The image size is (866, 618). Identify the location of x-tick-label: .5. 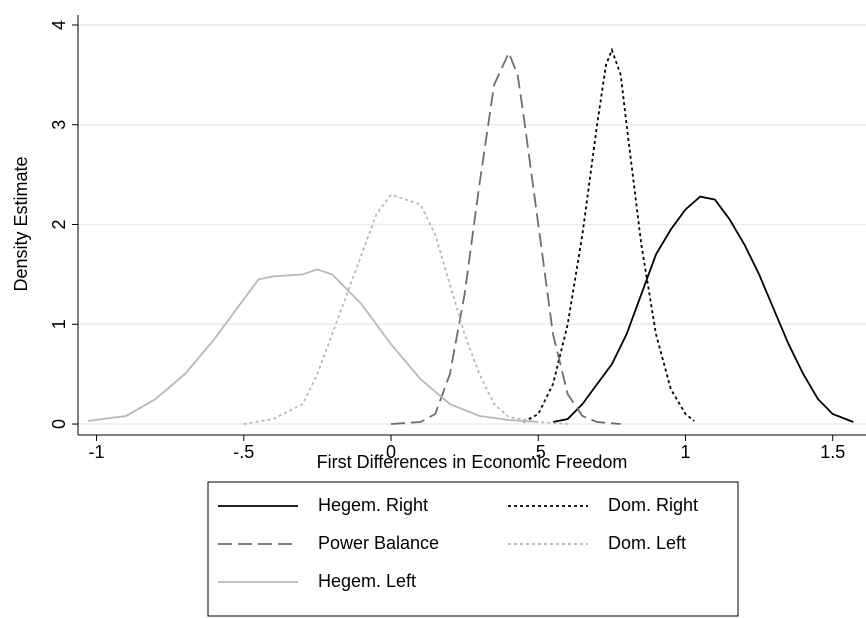
(538, 452).